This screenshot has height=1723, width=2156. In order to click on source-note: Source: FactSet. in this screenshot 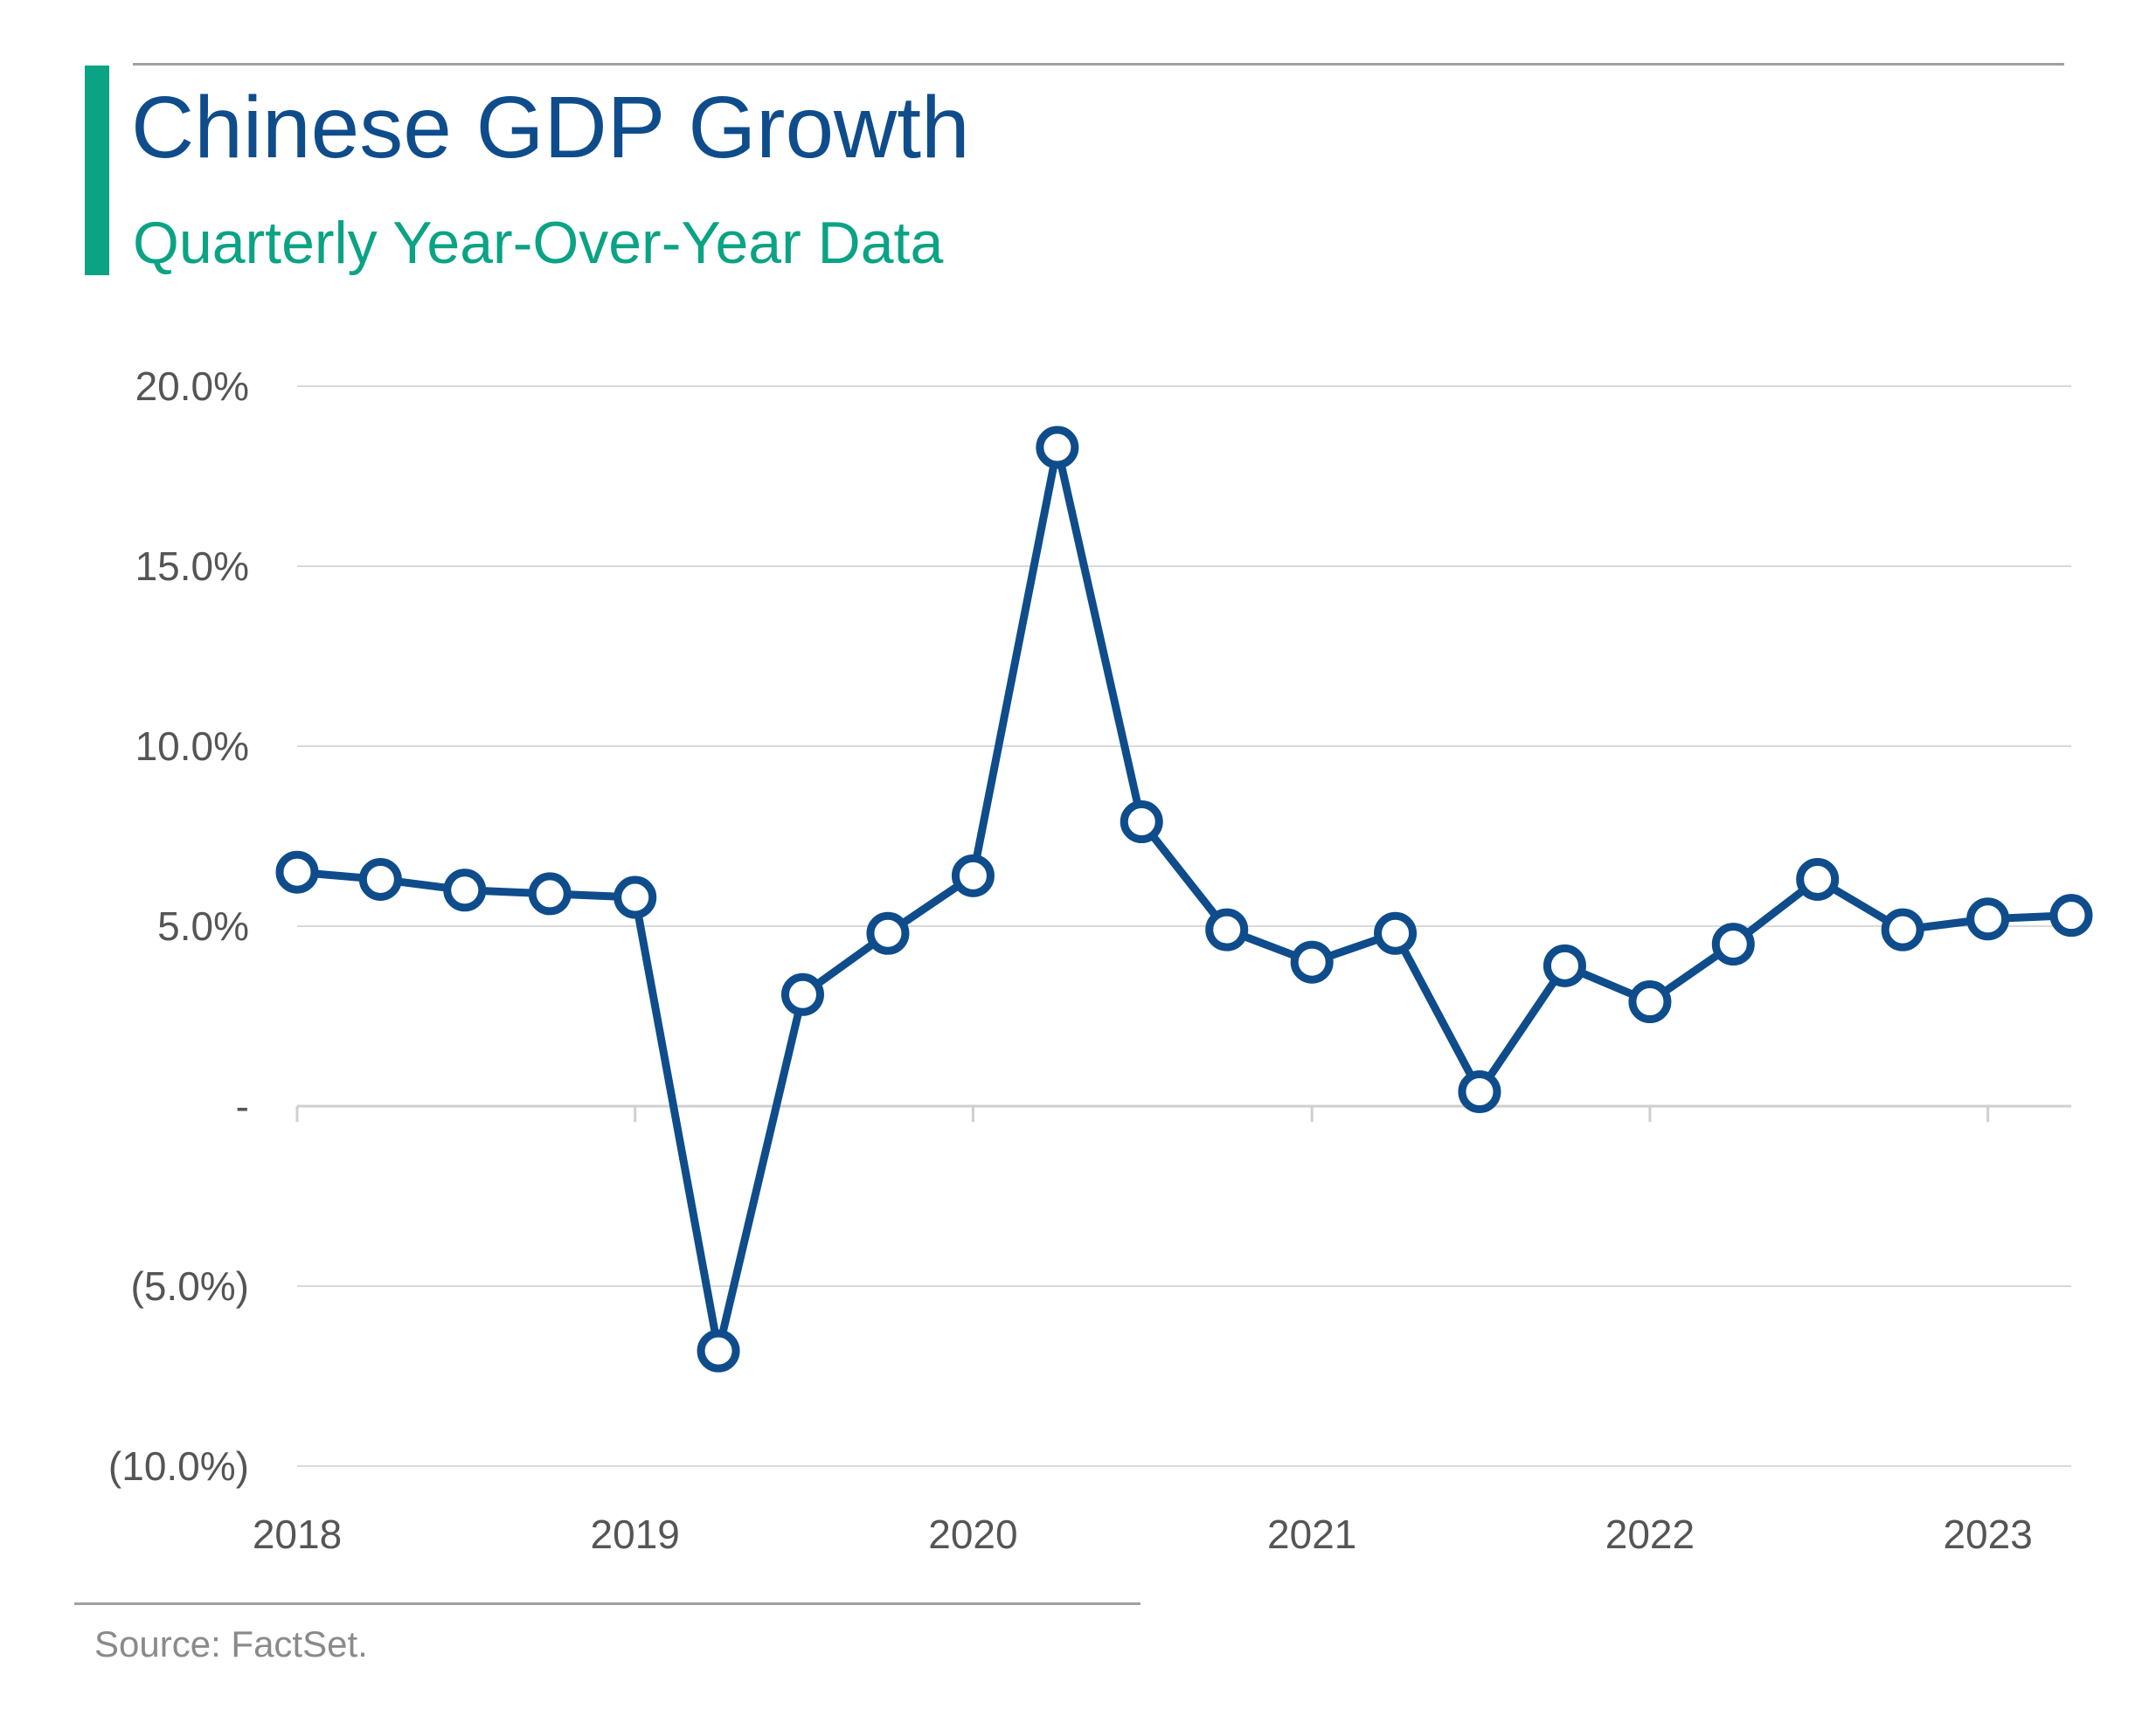, I will do `click(231, 1643)`.